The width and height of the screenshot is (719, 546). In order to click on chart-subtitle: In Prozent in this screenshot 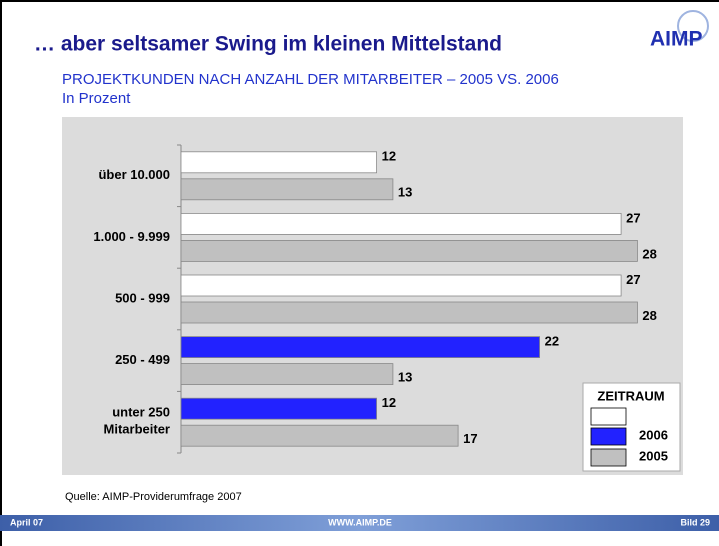, I will do `click(96, 98)`.